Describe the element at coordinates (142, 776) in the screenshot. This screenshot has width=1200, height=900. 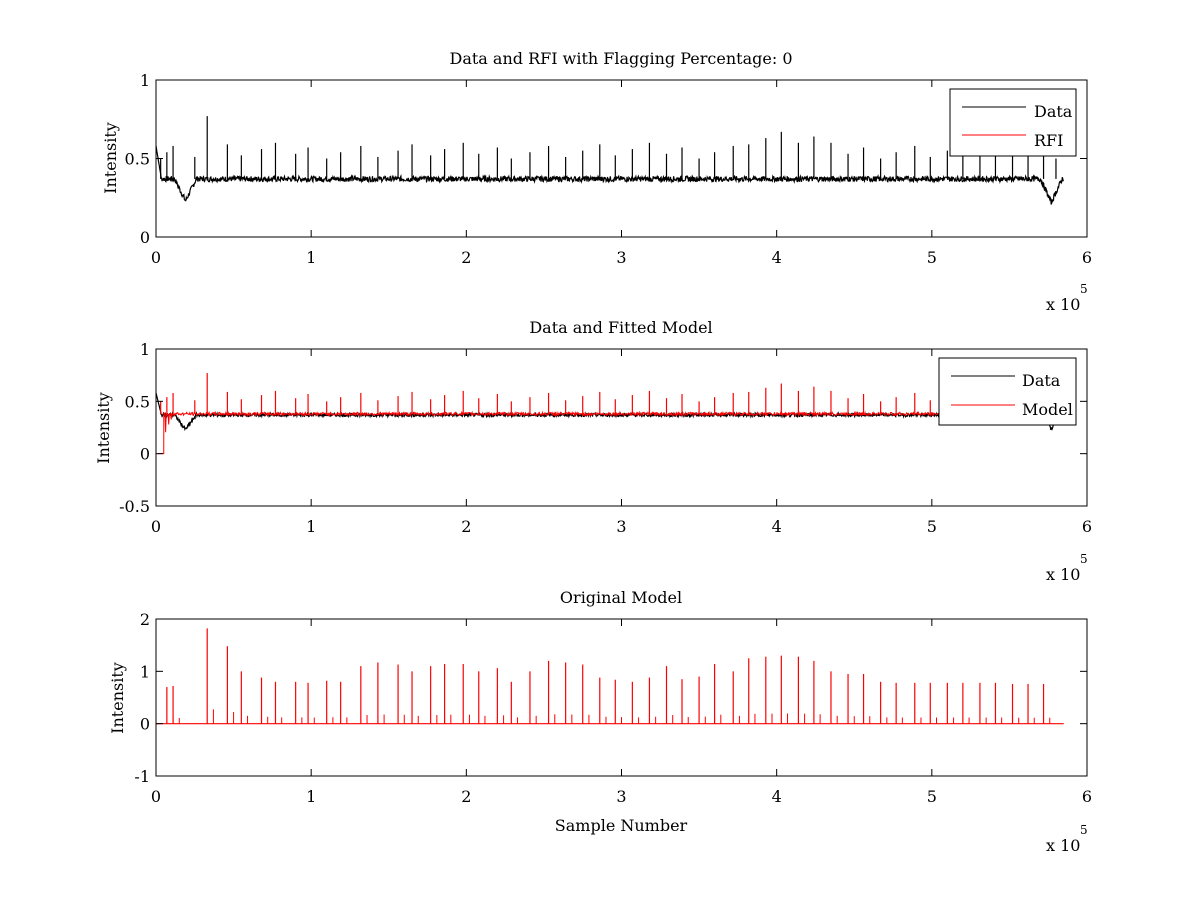
I see `y-tick-label: -1` at that location.